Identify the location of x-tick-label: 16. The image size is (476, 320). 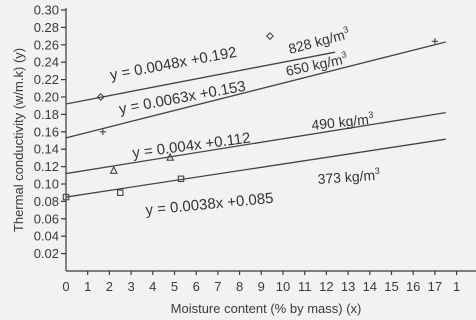
(413, 286).